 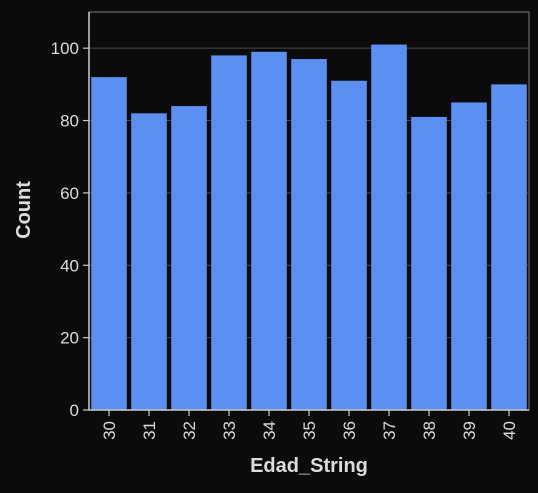 I want to click on x-tick-label-40: 40, so click(x=509, y=430).